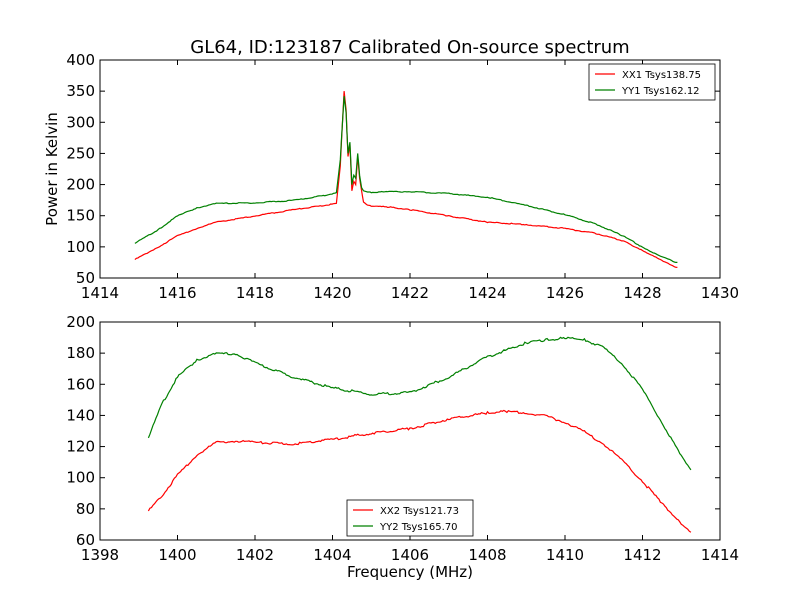 The image size is (800, 600). What do you see at coordinates (80, 153) in the screenshot?
I see `y-tick-label: 250` at bounding box center [80, 153].